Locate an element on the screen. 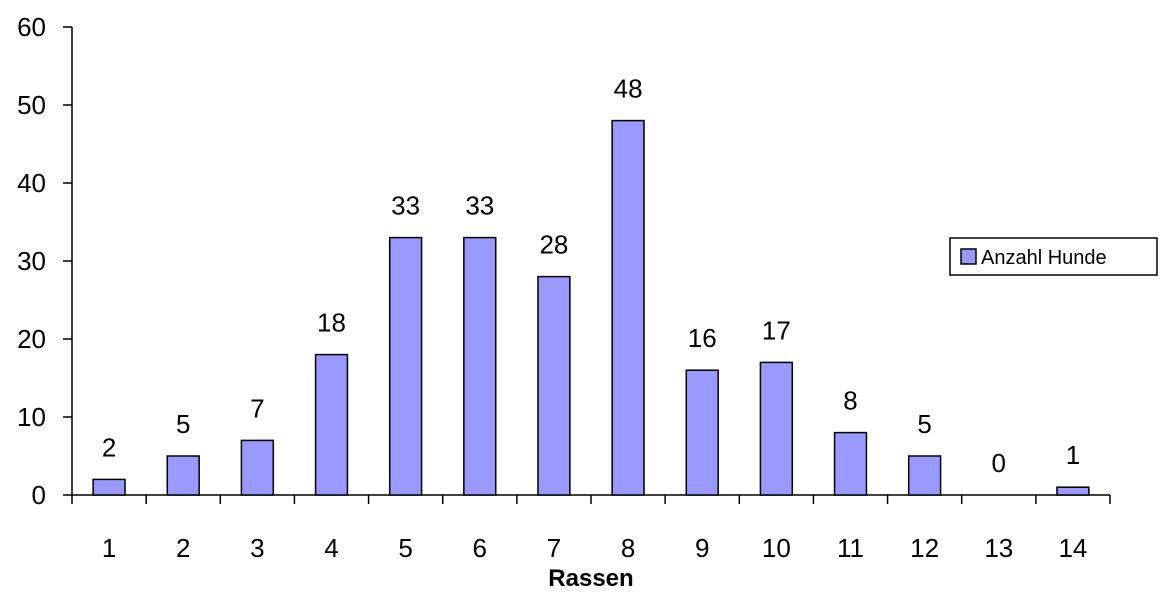 The image size is (1160, 608). y-tick-label: 60 is located at coordinates (31, 27).